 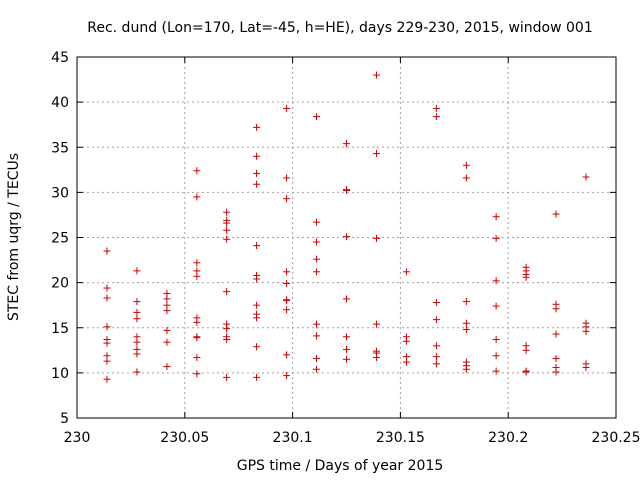 I want to click on x-tick-label: 230.15, so click(x=400, y=438).